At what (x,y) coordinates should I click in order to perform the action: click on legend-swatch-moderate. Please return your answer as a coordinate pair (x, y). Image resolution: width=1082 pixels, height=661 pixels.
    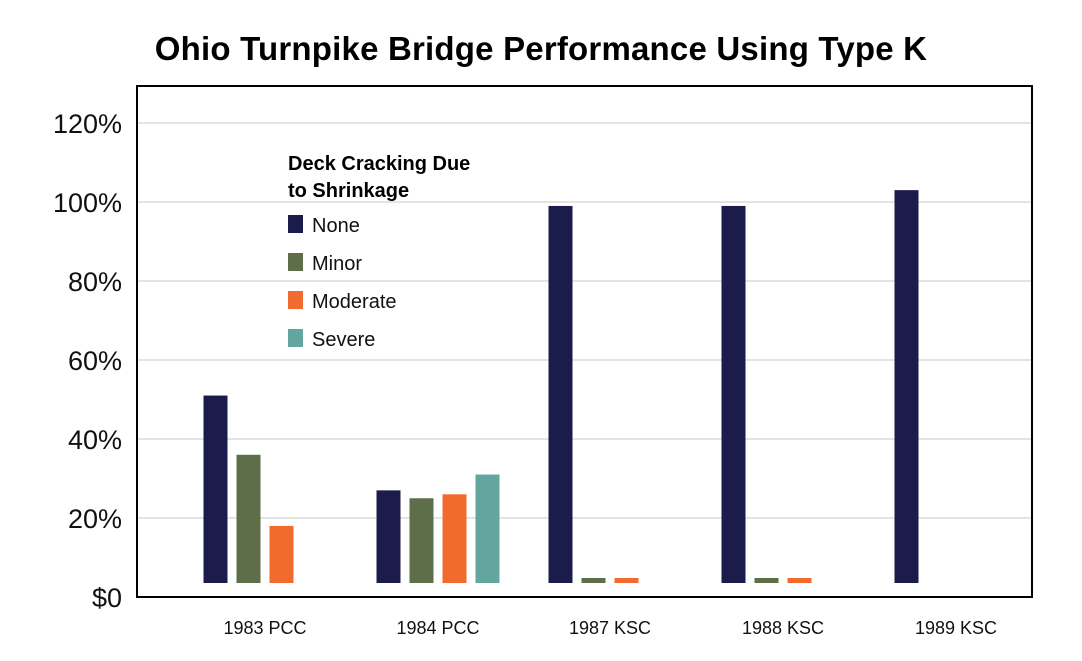
    Looking at the image, I should click on (295, 300).